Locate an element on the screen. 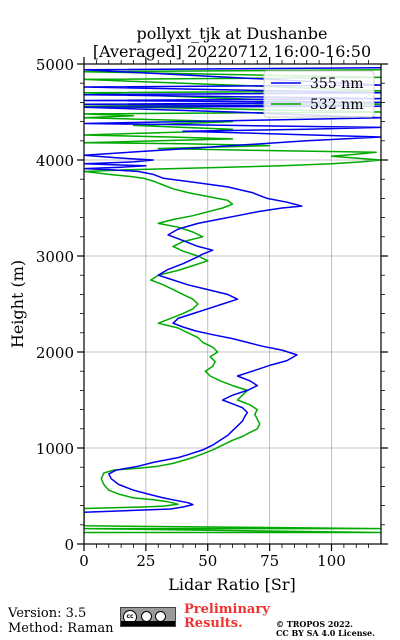 This screenshot has width=400, height=640. method-text: Method: Raman is located at coordinates (61, 628).